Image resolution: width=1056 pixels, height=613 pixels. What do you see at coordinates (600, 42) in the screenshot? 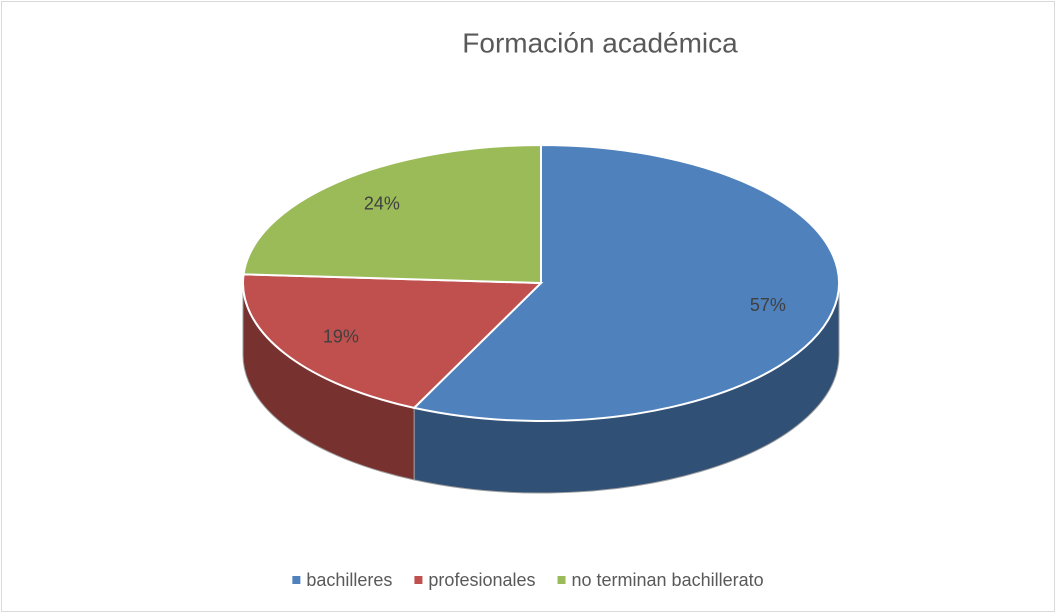
I see `chart-title: Formación académica` at bounding box center [600, 42].